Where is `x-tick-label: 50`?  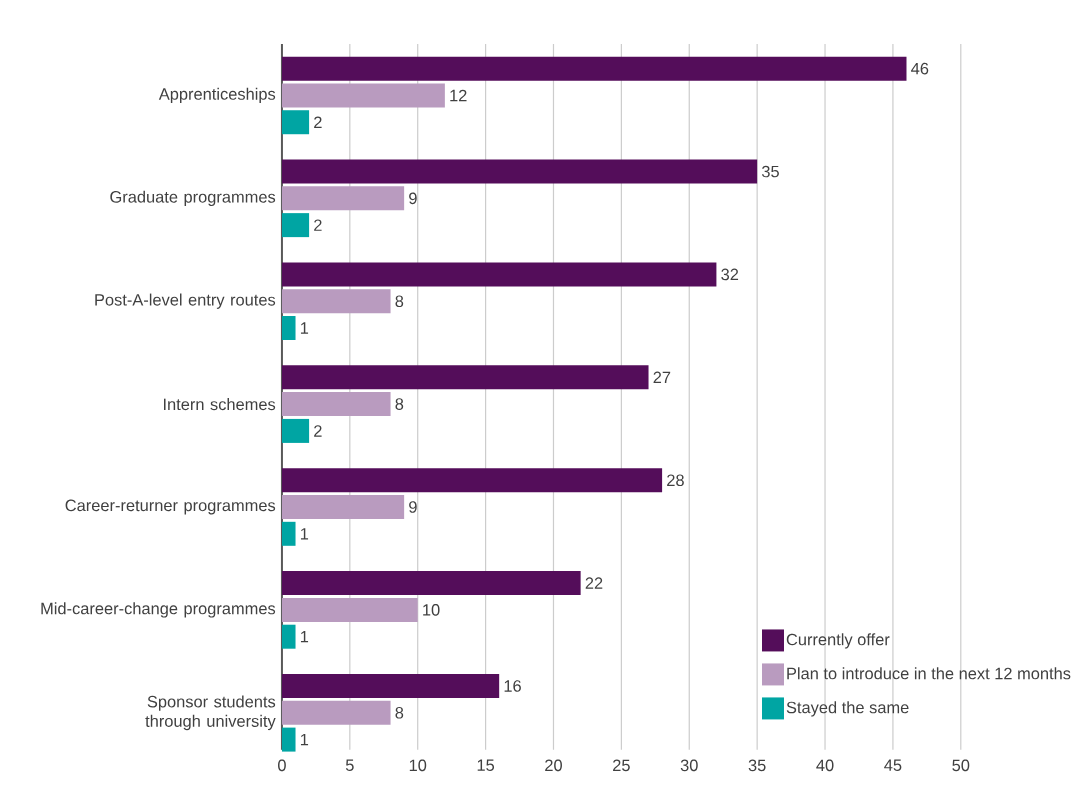 x-tick-label: 50 is located at coordinates (961, 765).